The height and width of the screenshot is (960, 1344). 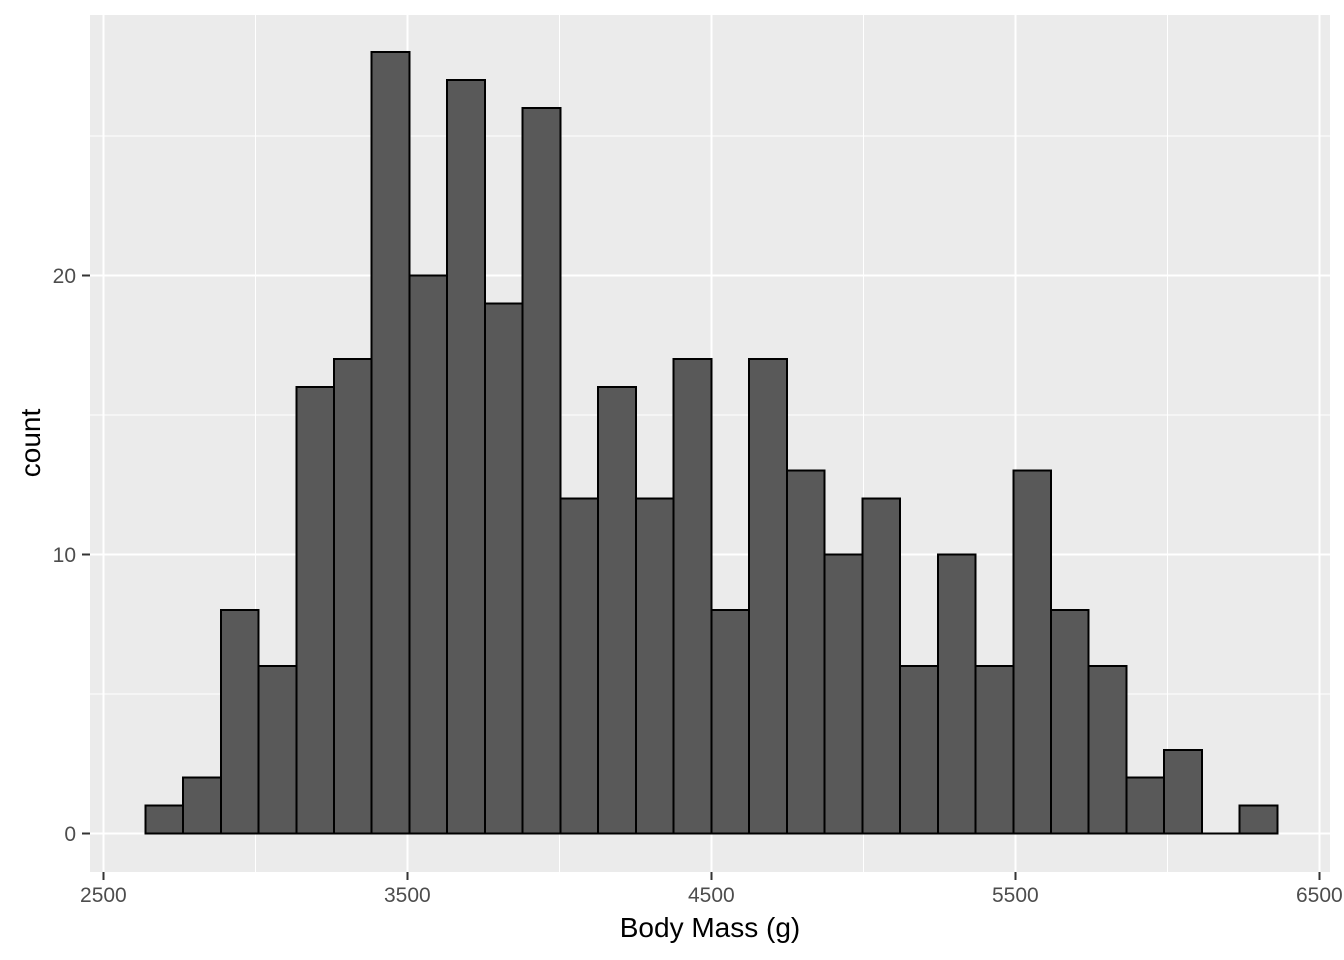 I want to click on y-tick-label: 0, so click(x=70, y=834).